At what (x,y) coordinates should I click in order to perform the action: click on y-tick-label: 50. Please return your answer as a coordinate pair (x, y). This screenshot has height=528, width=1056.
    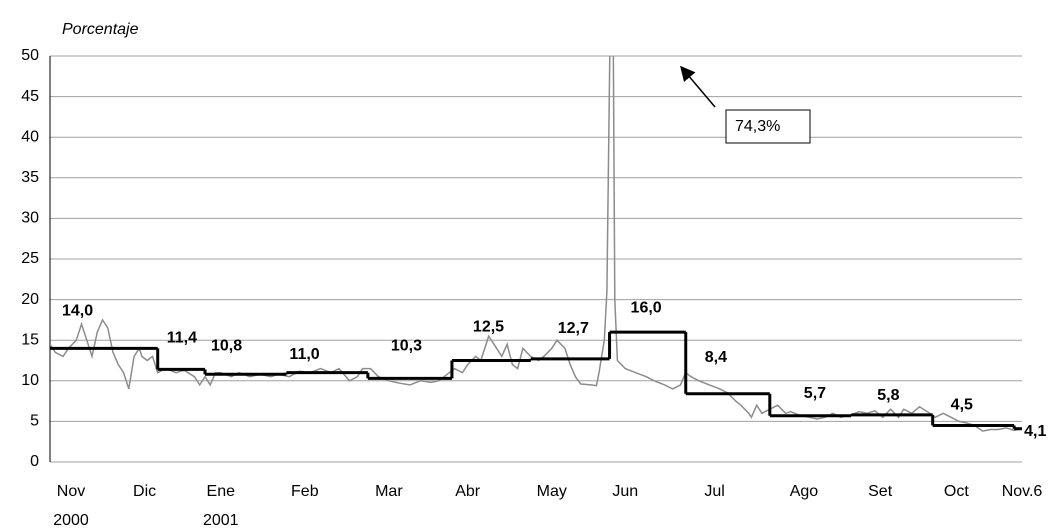
    Looking at the image, I should click on (30, 55).